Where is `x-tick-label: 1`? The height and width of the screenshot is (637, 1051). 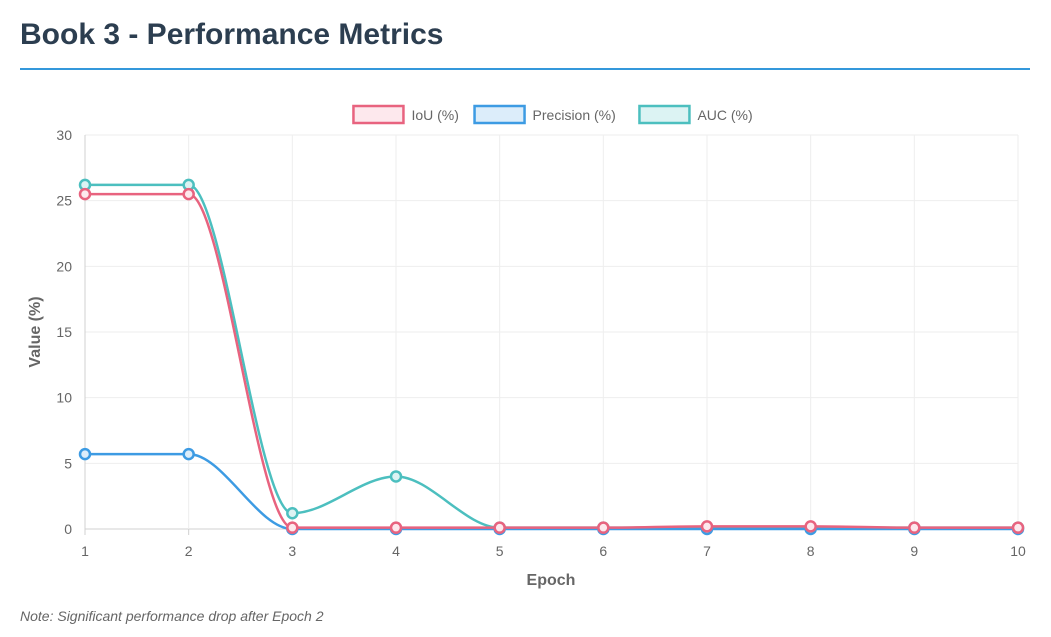 x-tick-label: 1 is located at coordinates (85, 551).